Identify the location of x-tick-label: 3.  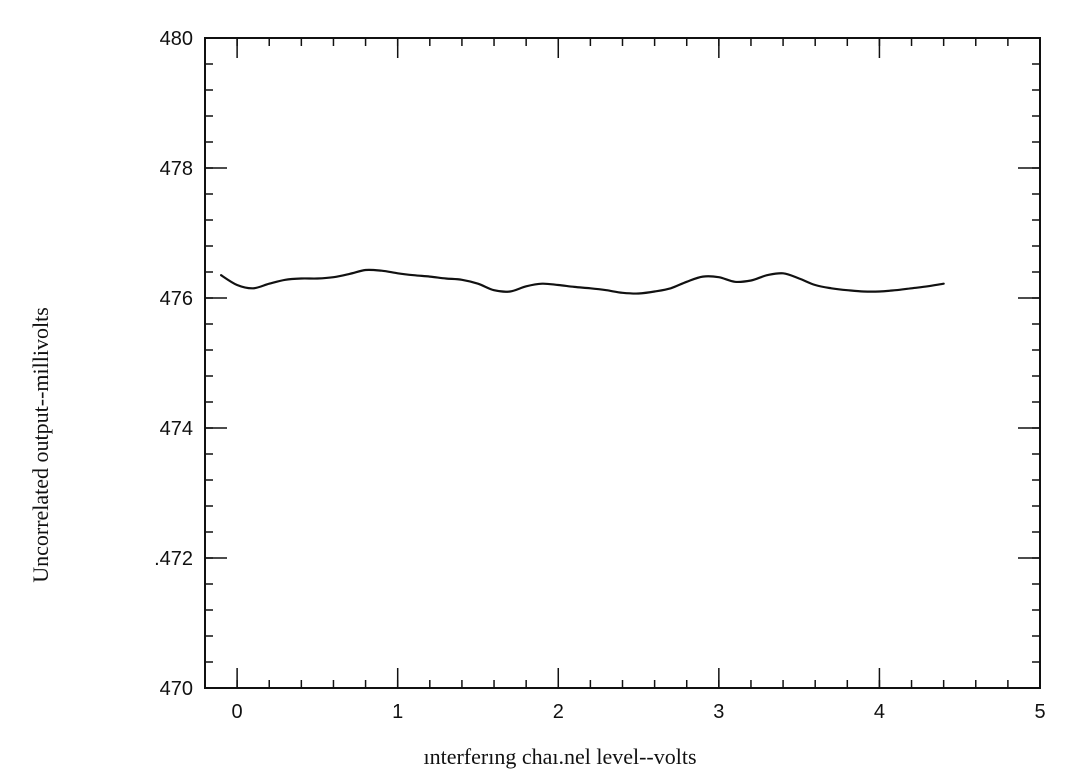
(718, 712).